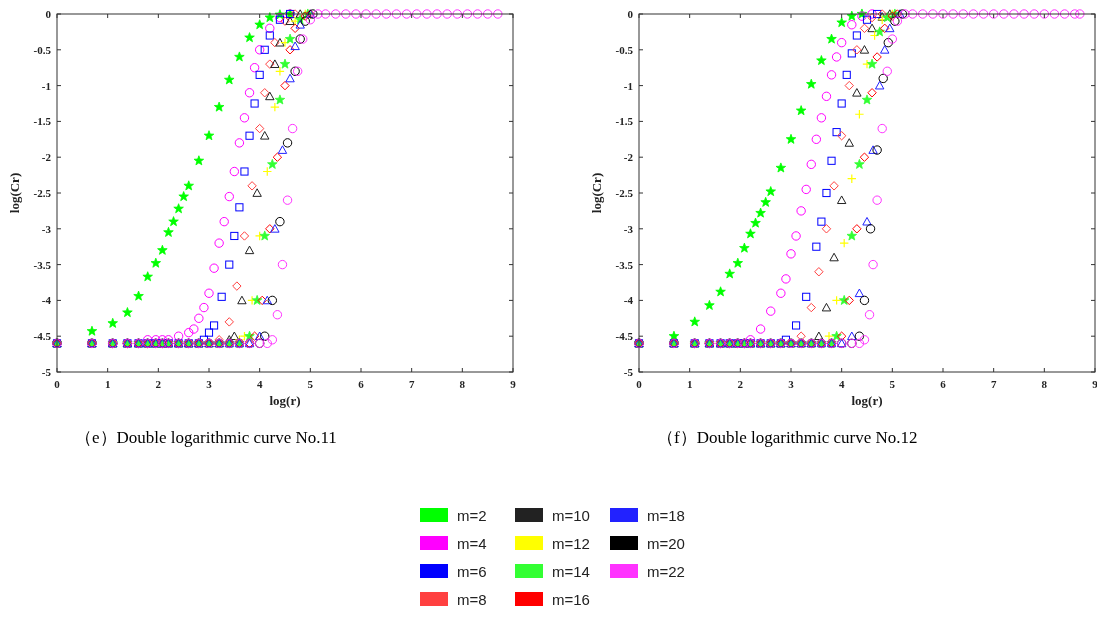 Image resolution: width=1097 pixels, height=619 pixels. I want to click on legend-label: m=14, so click(571, 571).